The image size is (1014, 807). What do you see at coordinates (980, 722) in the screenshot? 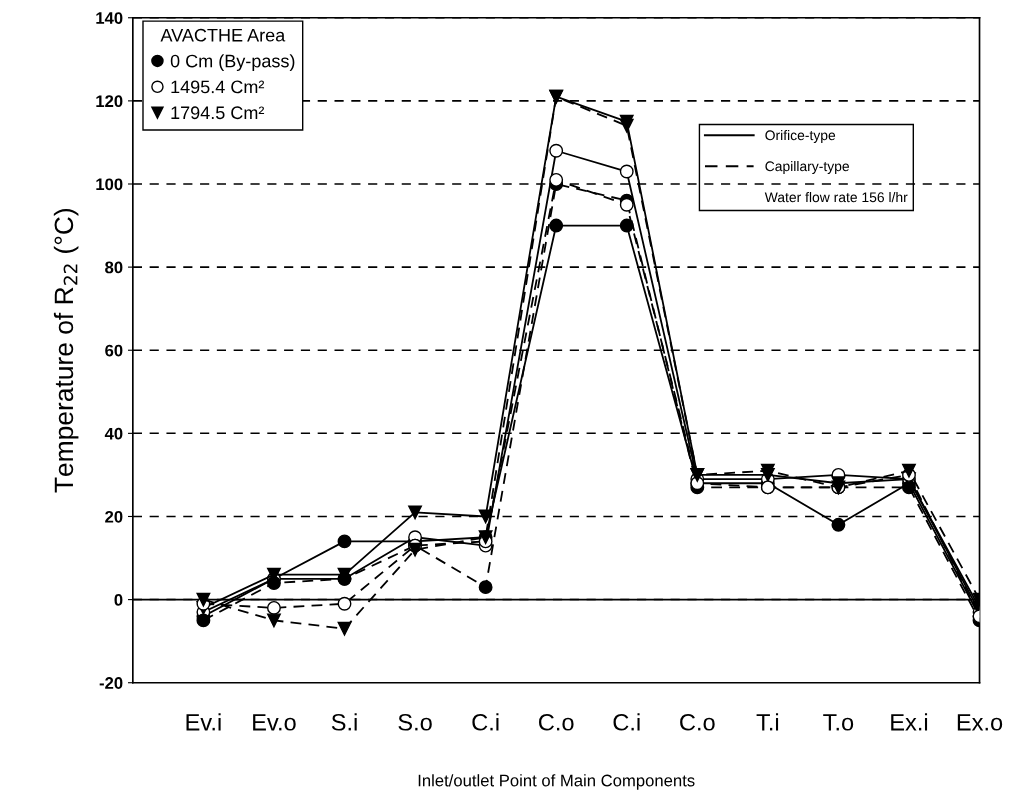
I see `x-tick-label: Ex.o` at bounding box center [980, 722].